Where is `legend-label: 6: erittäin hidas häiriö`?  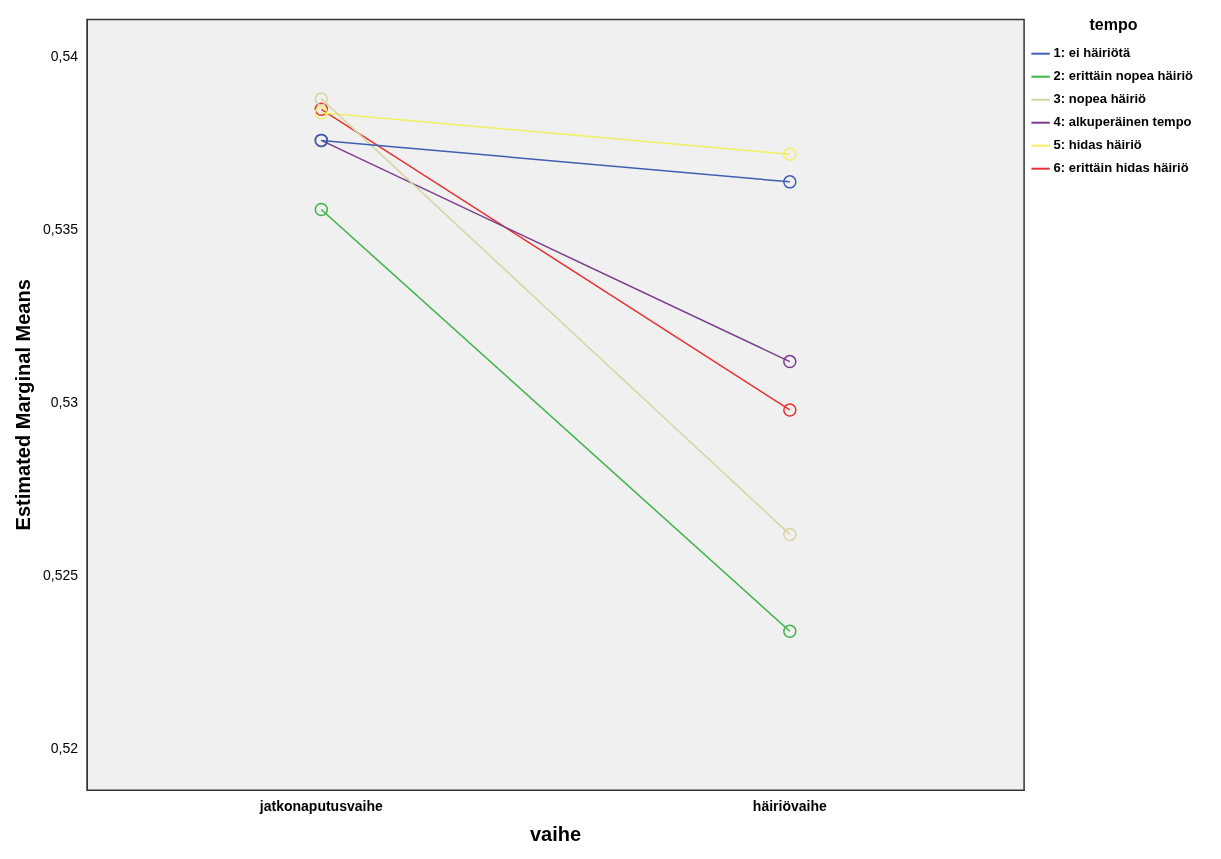
legend-label: 6: erittäin hidas häiriö is located at coordinates (1121, 168).